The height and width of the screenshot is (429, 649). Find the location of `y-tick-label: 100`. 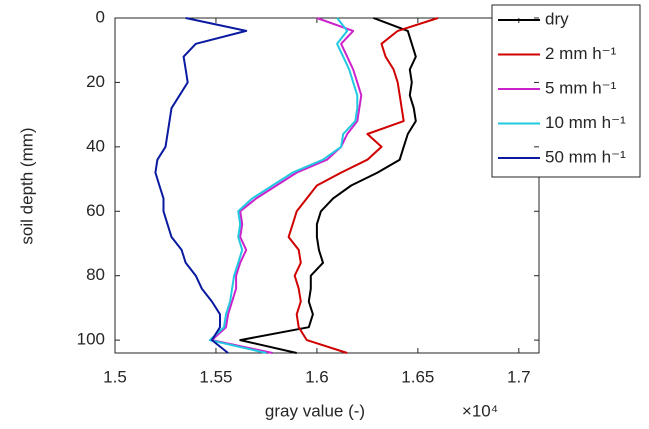

y-tick-label: 100 is located at coordinates (91, 339).